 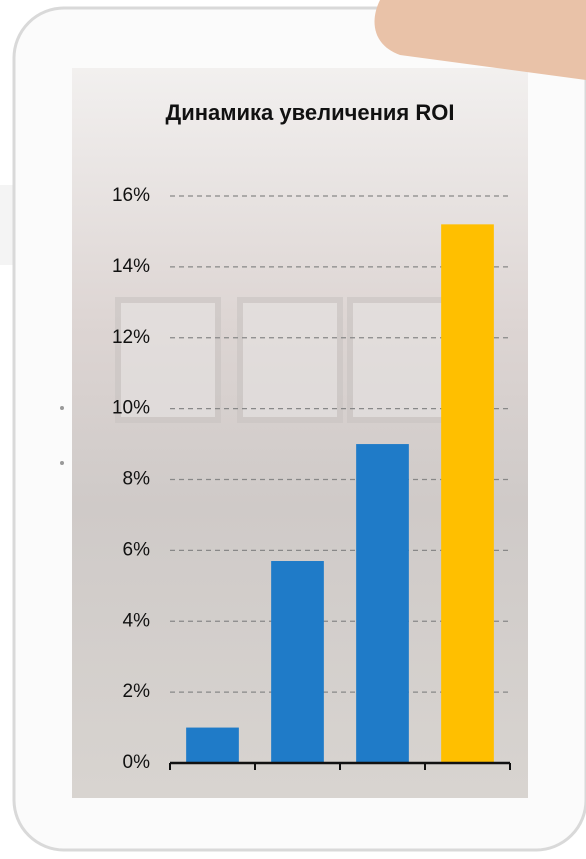 I want to click on y-tick-label: 2%, so click(x=137, y=691).